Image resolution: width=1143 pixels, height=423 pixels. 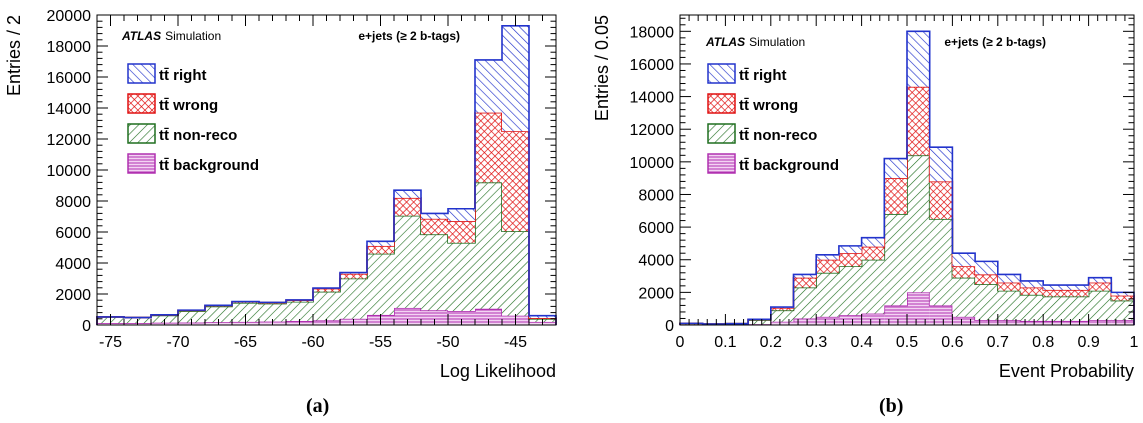 What do you see at coordinates (198, 135) in the screenshot?
I see `legend-label: tt̄ non-reco` at bounding box center [198, 135].